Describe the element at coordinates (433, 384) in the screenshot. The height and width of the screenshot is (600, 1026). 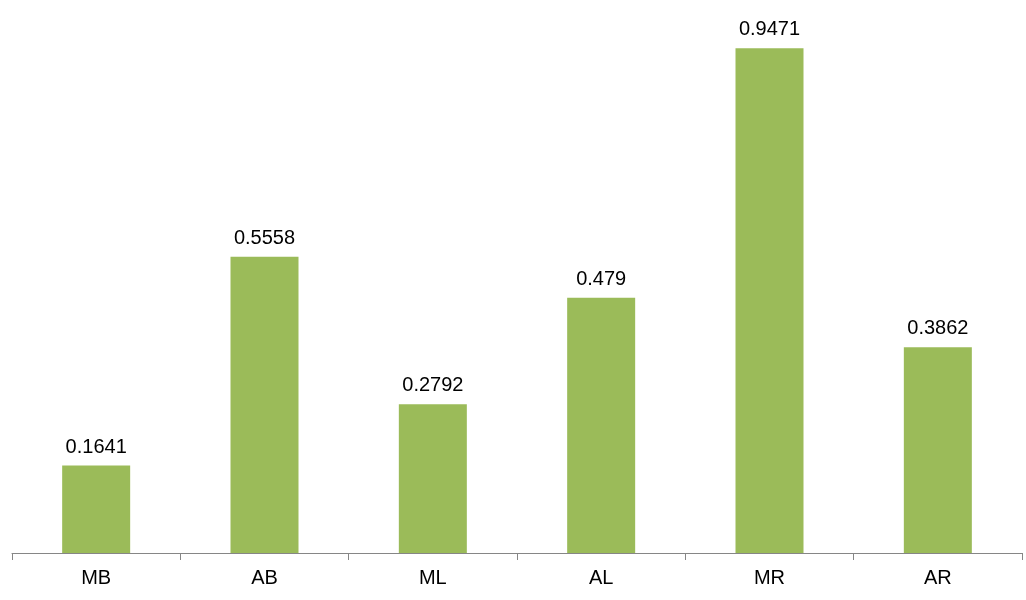
I see `data-label: 0.2792` at that location.